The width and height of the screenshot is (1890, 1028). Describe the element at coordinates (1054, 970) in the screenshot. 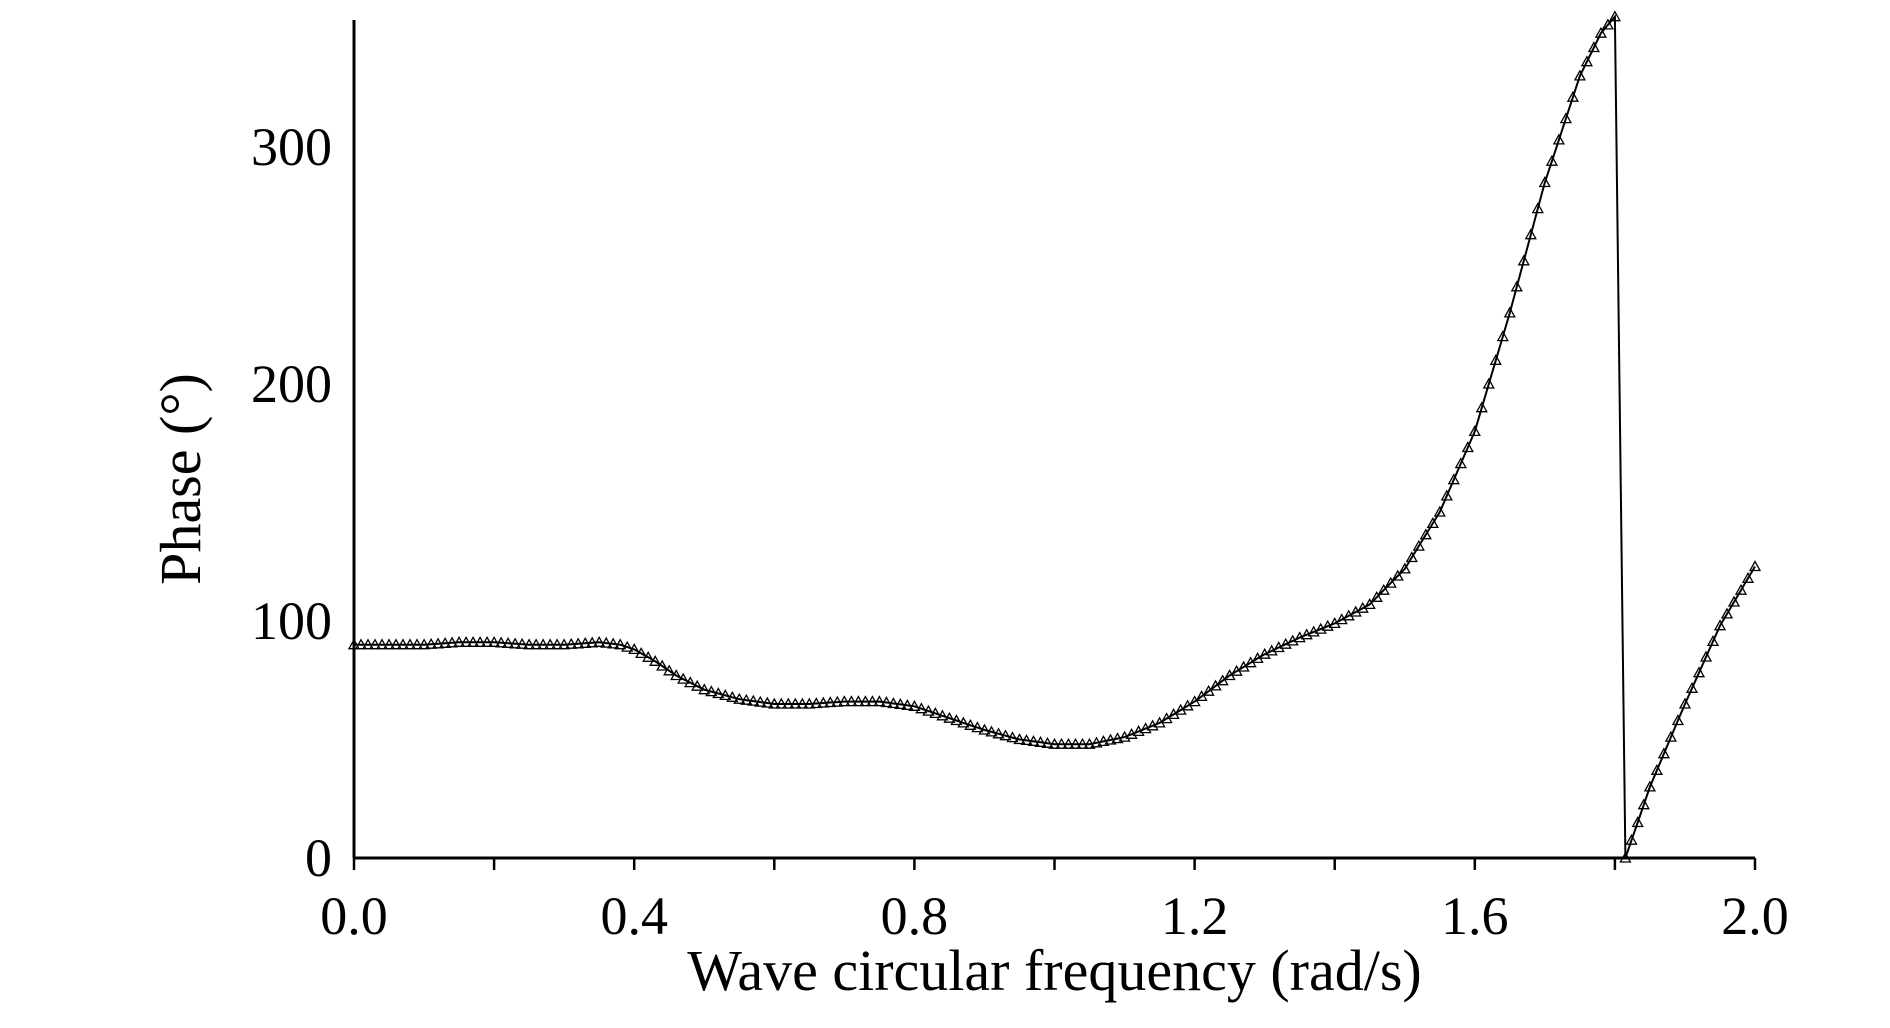

I see `x-axis-title: Wave circular frequency (rad/s)` at that location.